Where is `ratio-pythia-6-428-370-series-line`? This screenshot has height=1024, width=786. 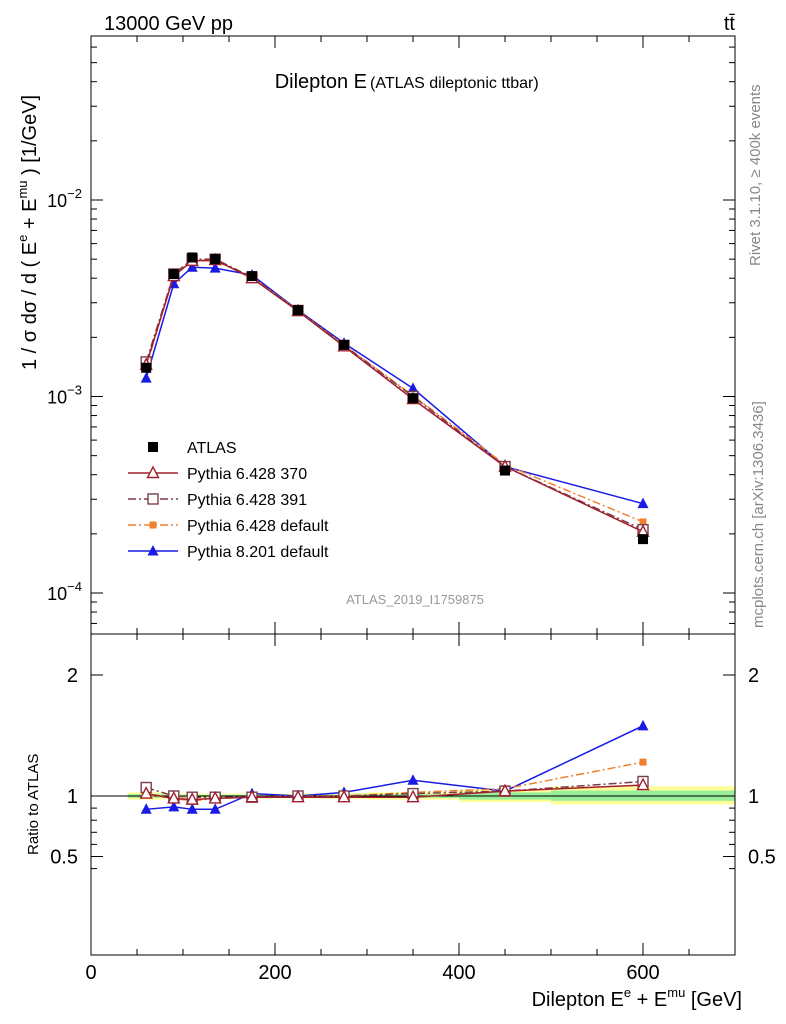
ratio-pythia-6-428-370-series-line is located at coordinates (395, 792).